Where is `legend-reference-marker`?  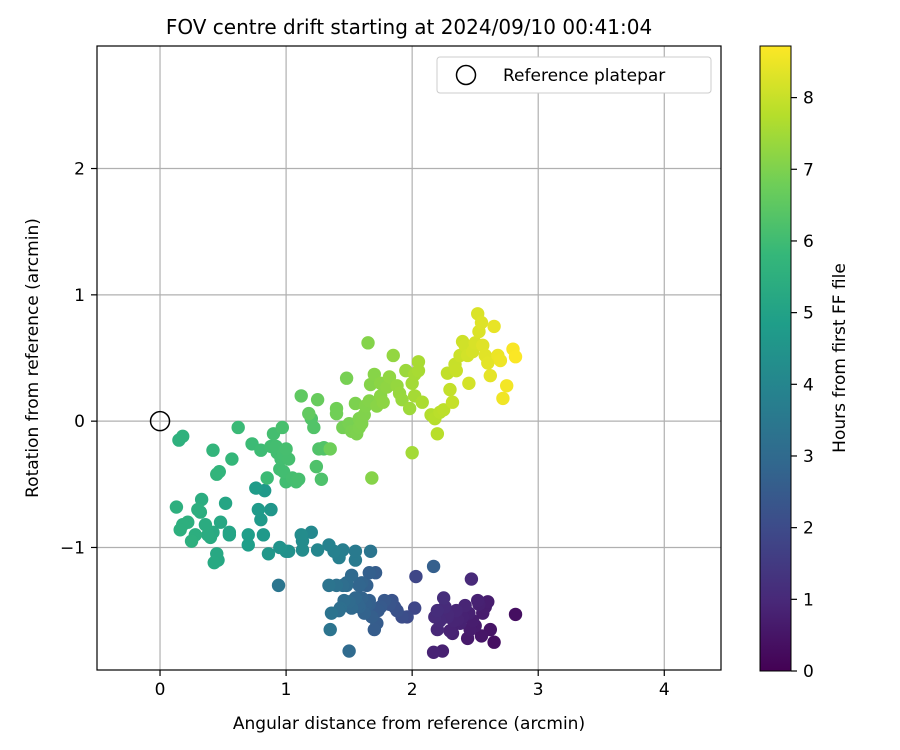
legend-reference-marker is located at coordinates (466, 75).